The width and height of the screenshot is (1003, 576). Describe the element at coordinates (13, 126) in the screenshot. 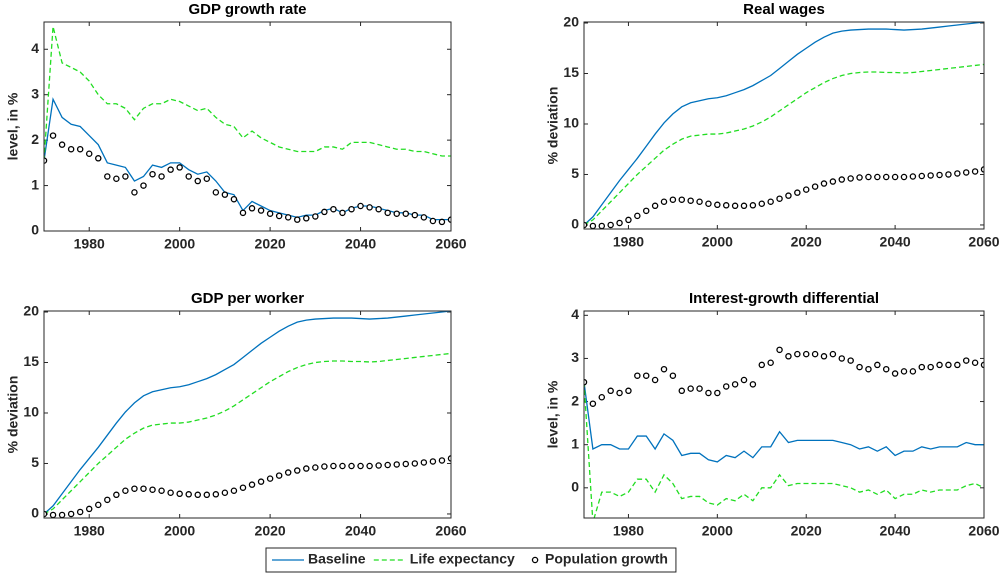

I see `y-axis-label: level, in %` at that location.